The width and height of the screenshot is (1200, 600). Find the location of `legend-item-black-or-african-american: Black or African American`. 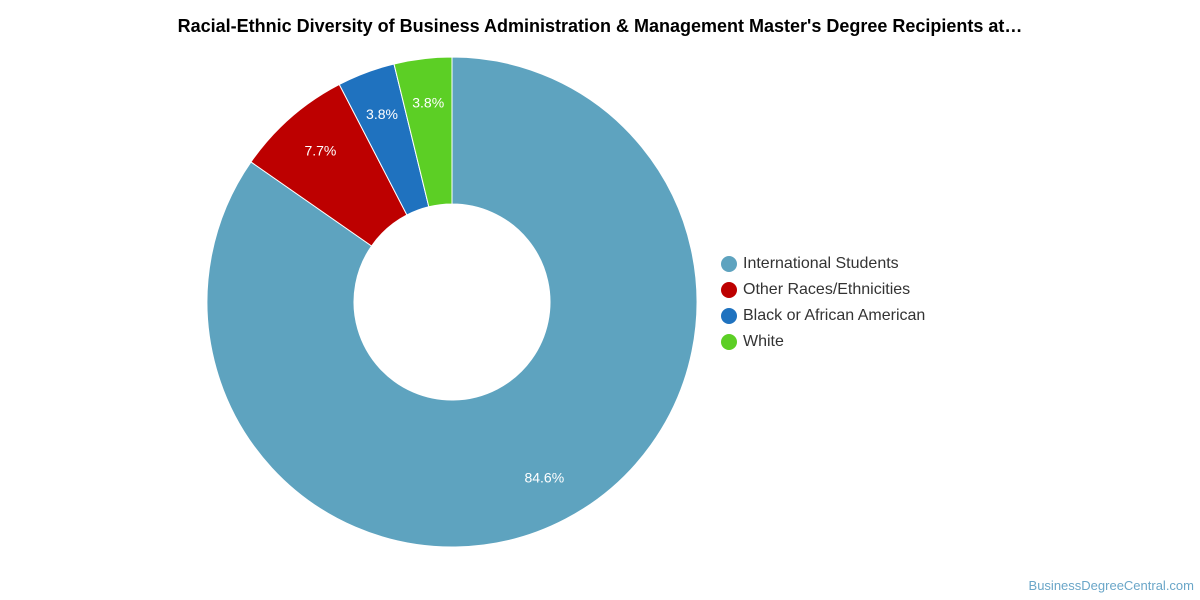

legend-item-black-or-african-american: Black or African American is located at coordinates (823, 315).